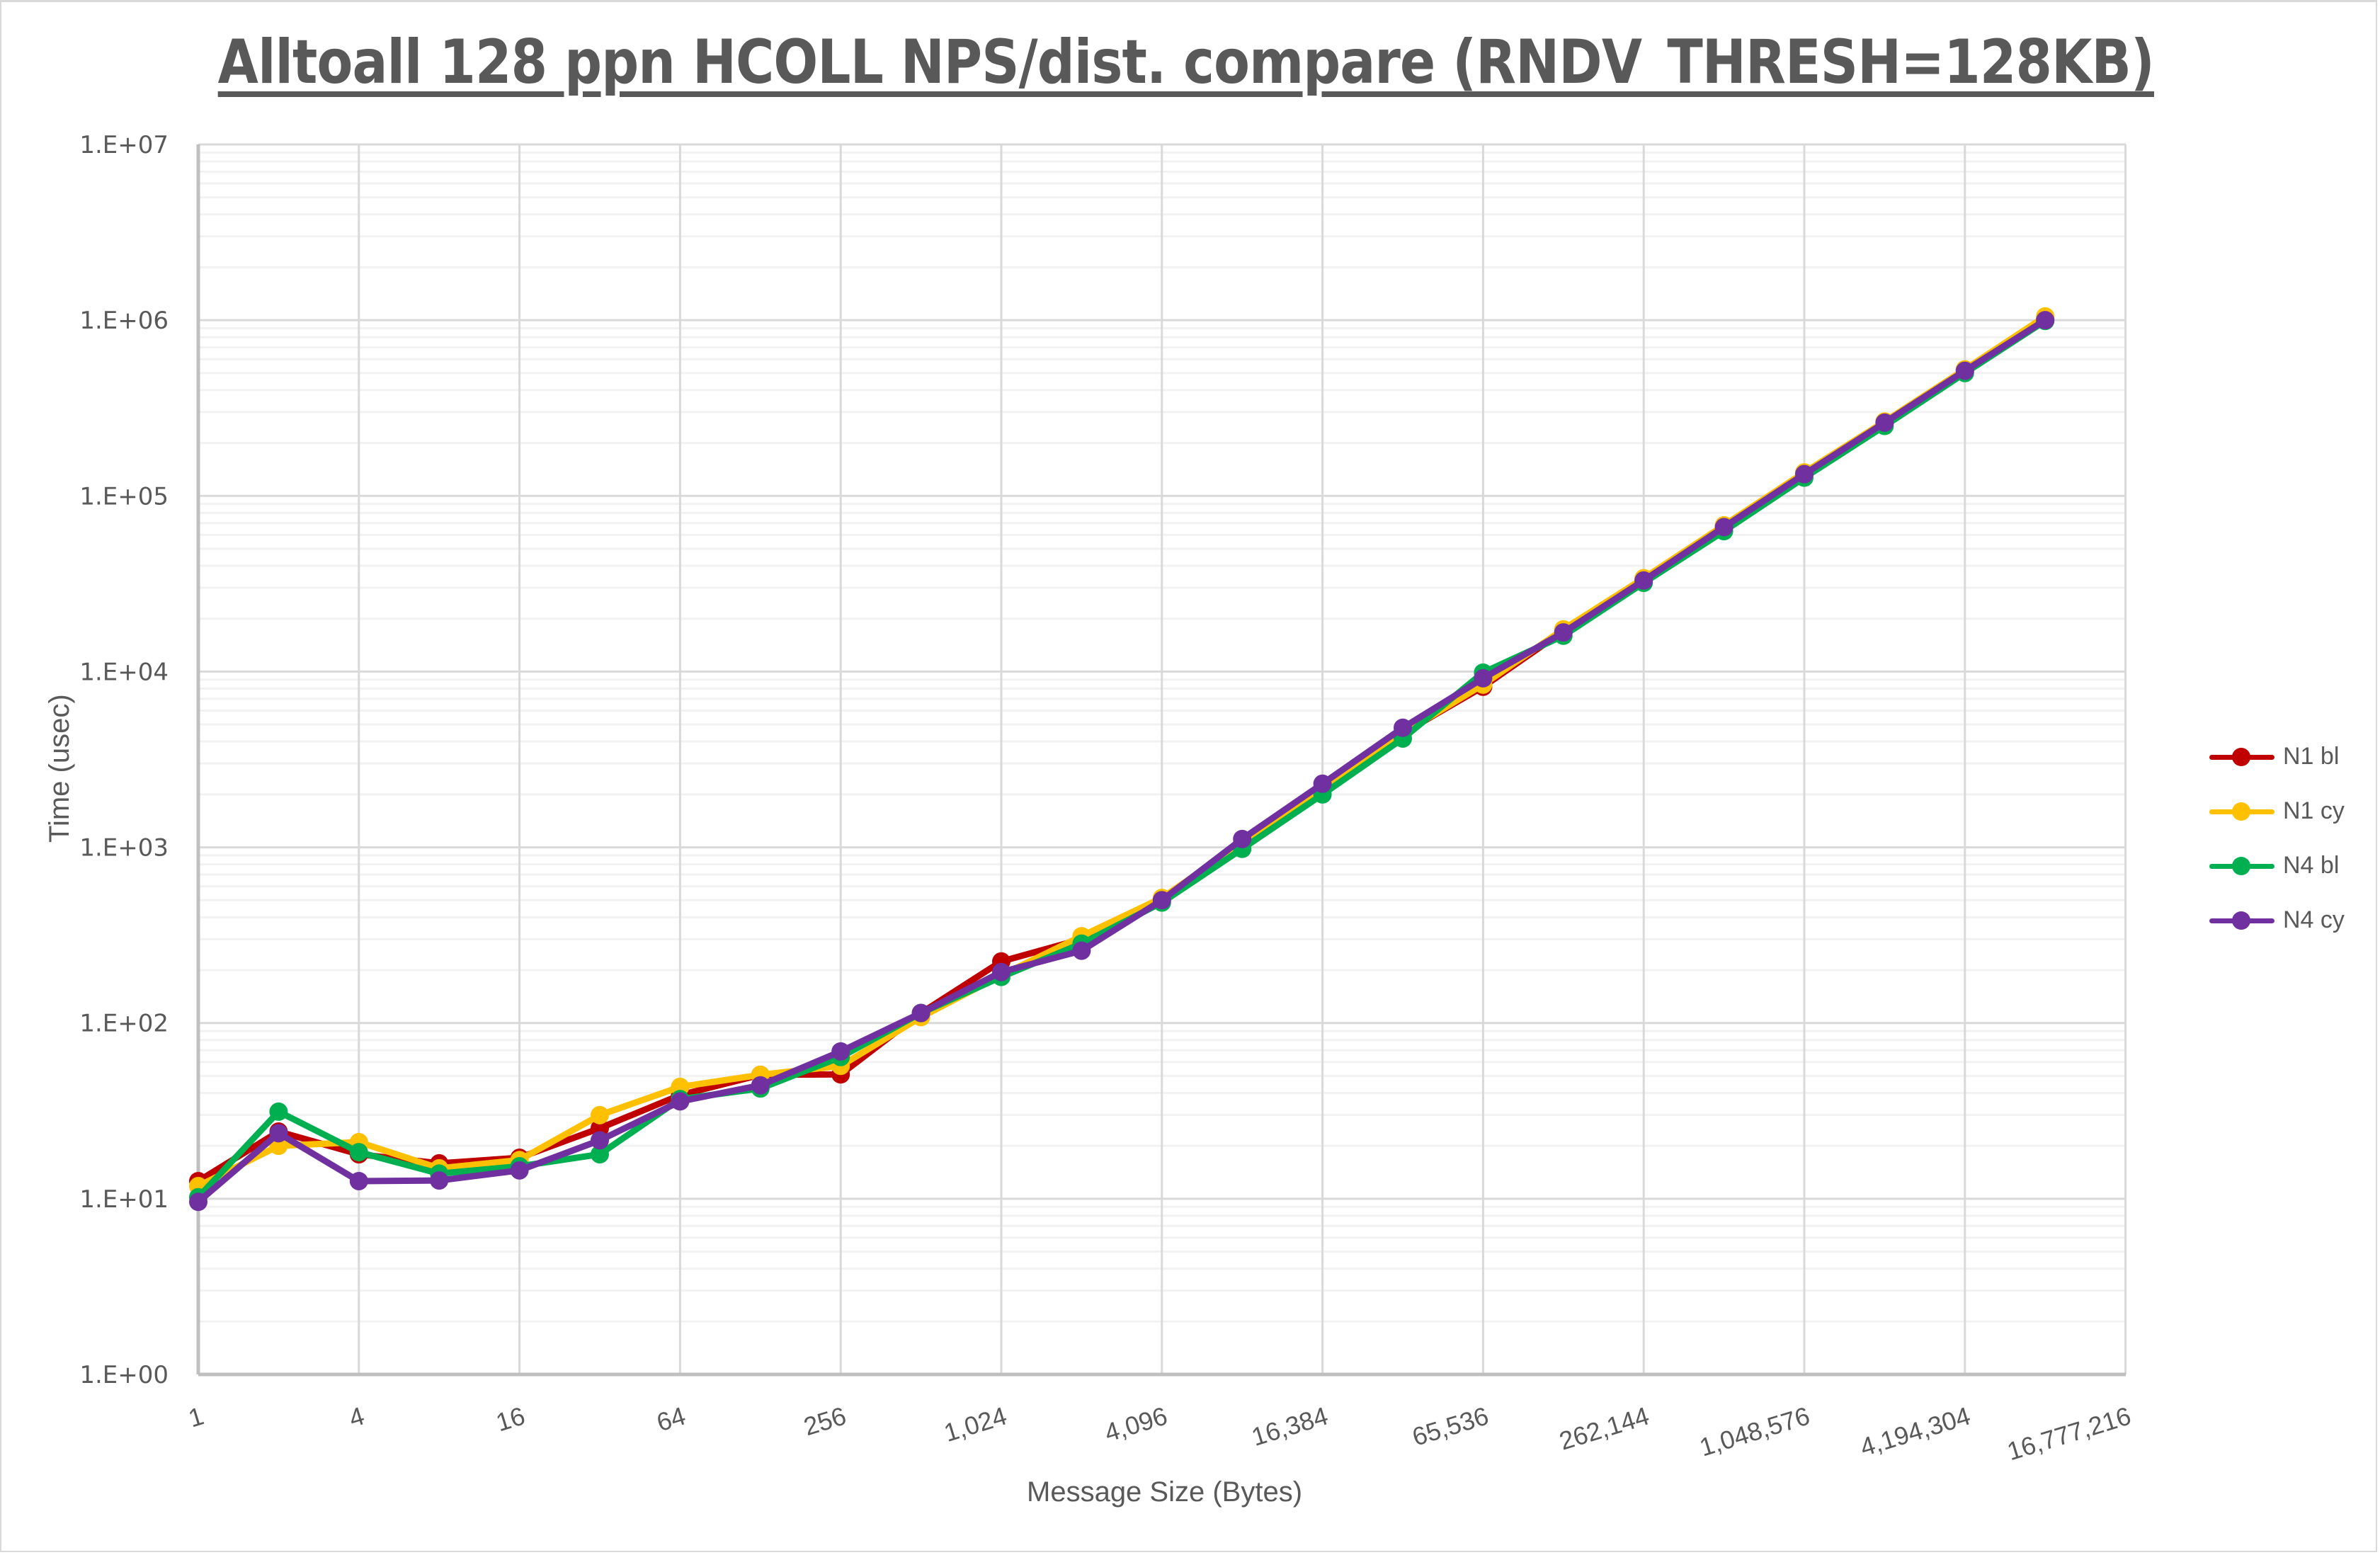  I want to click on y-tick-label: 1.E+04, so click(124, 672).